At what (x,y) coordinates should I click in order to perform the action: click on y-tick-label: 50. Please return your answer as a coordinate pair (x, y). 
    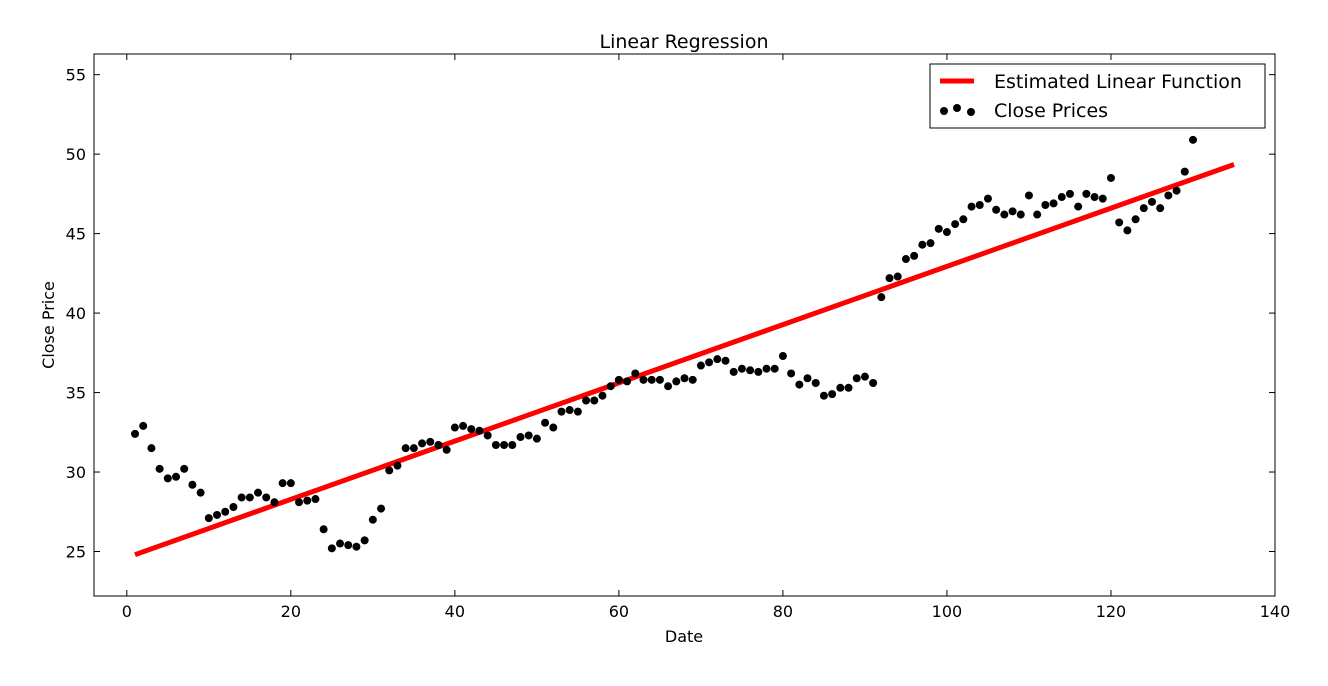
    Looking at the image, I should click on (76, 154).